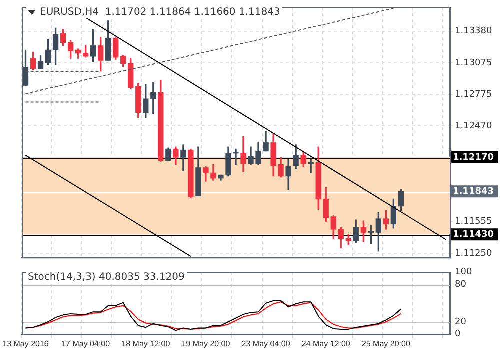 The height and width of the screenshot is (350, 500). Describe the element at coordinates (146, 343) in the screenshot. I see `x-tick-label: 18 May 12:00` at that location.